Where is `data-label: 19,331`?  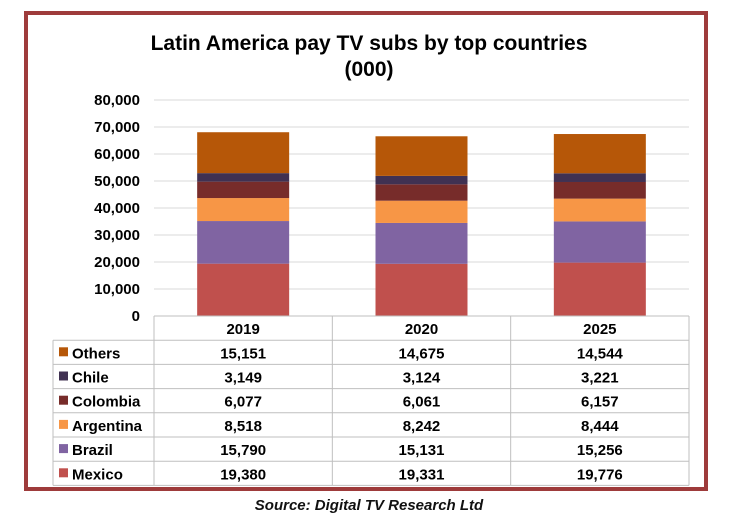
data-label: 19,331 is located at coordinates (422, 474).